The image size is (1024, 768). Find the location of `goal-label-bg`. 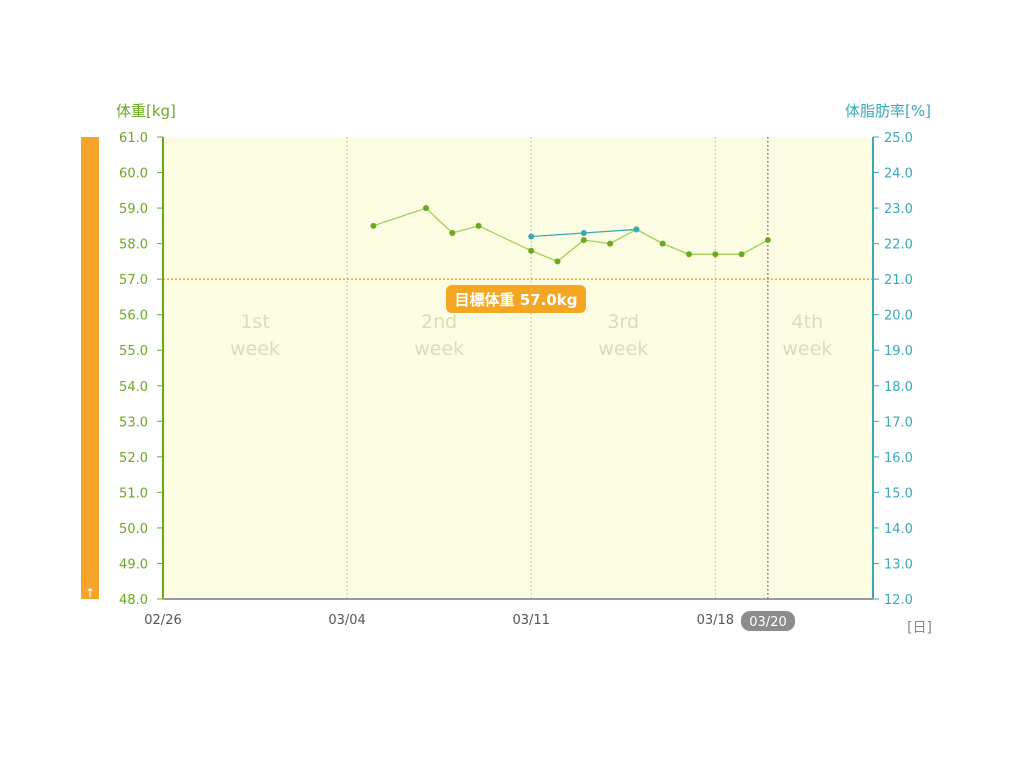

goal-label-bg is located at coordinates (516, 299).